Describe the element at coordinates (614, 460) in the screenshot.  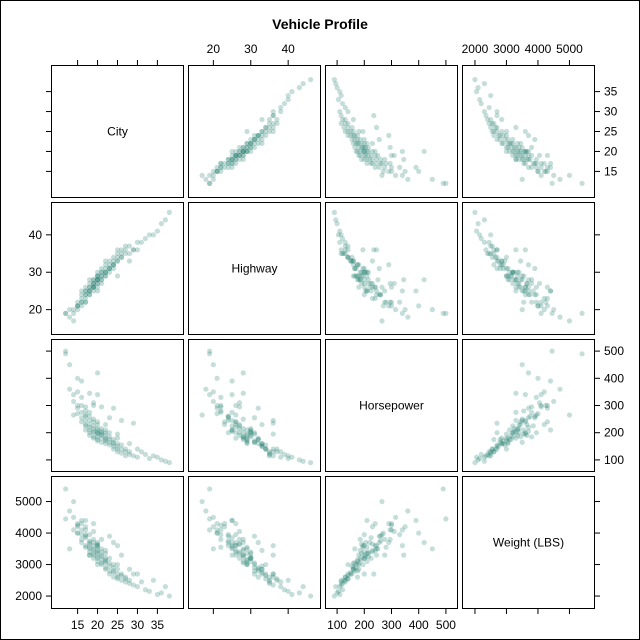
I see `y-tick-label: 100` at that location.